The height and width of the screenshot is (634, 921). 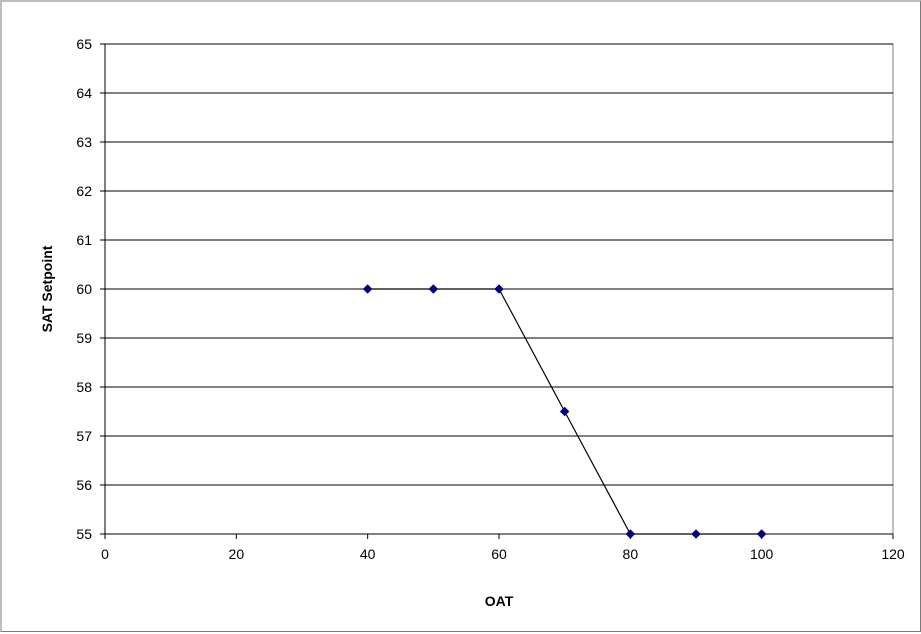 What do you see at coordinates (84, 338) in the screenshot?
I see `y-tick-label: 59` at bounding box center [84, 338].